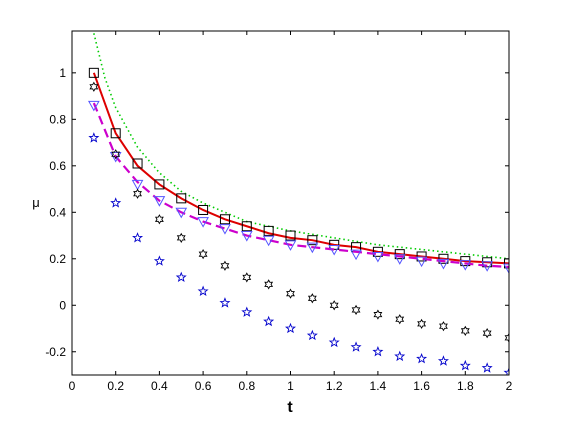 Image resolution: width=561 pixels, height=425 pixels. What do you see at coordinates (421, 386) in the screenshot?
I see `x-tick-label: 1.6` at bounding box center [421, 386].